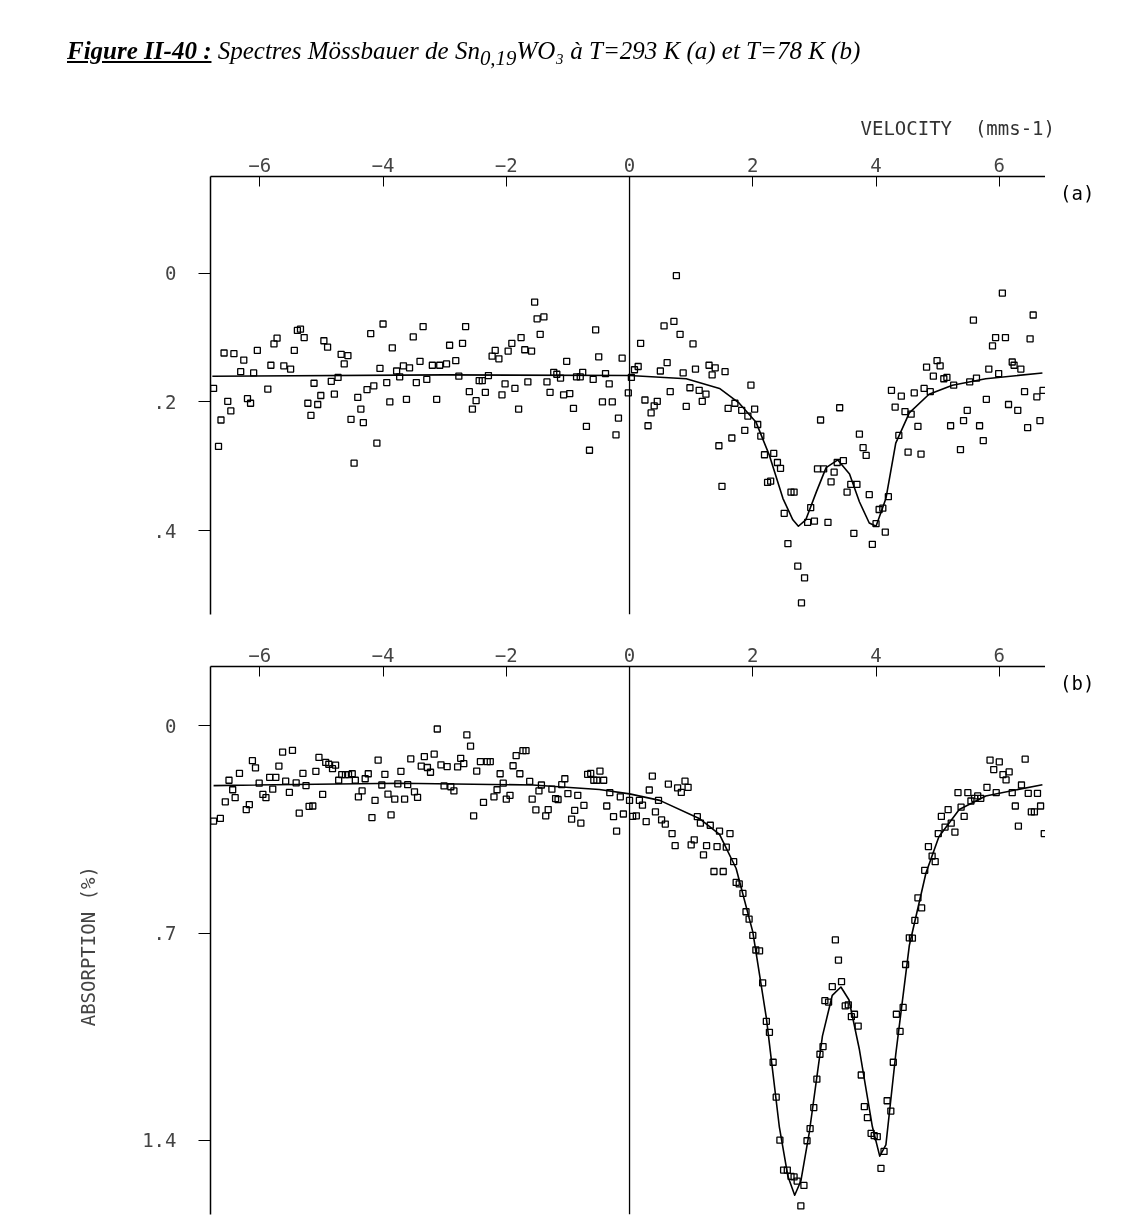  I want to click on y-tick-label: .7, so click(165, 933).